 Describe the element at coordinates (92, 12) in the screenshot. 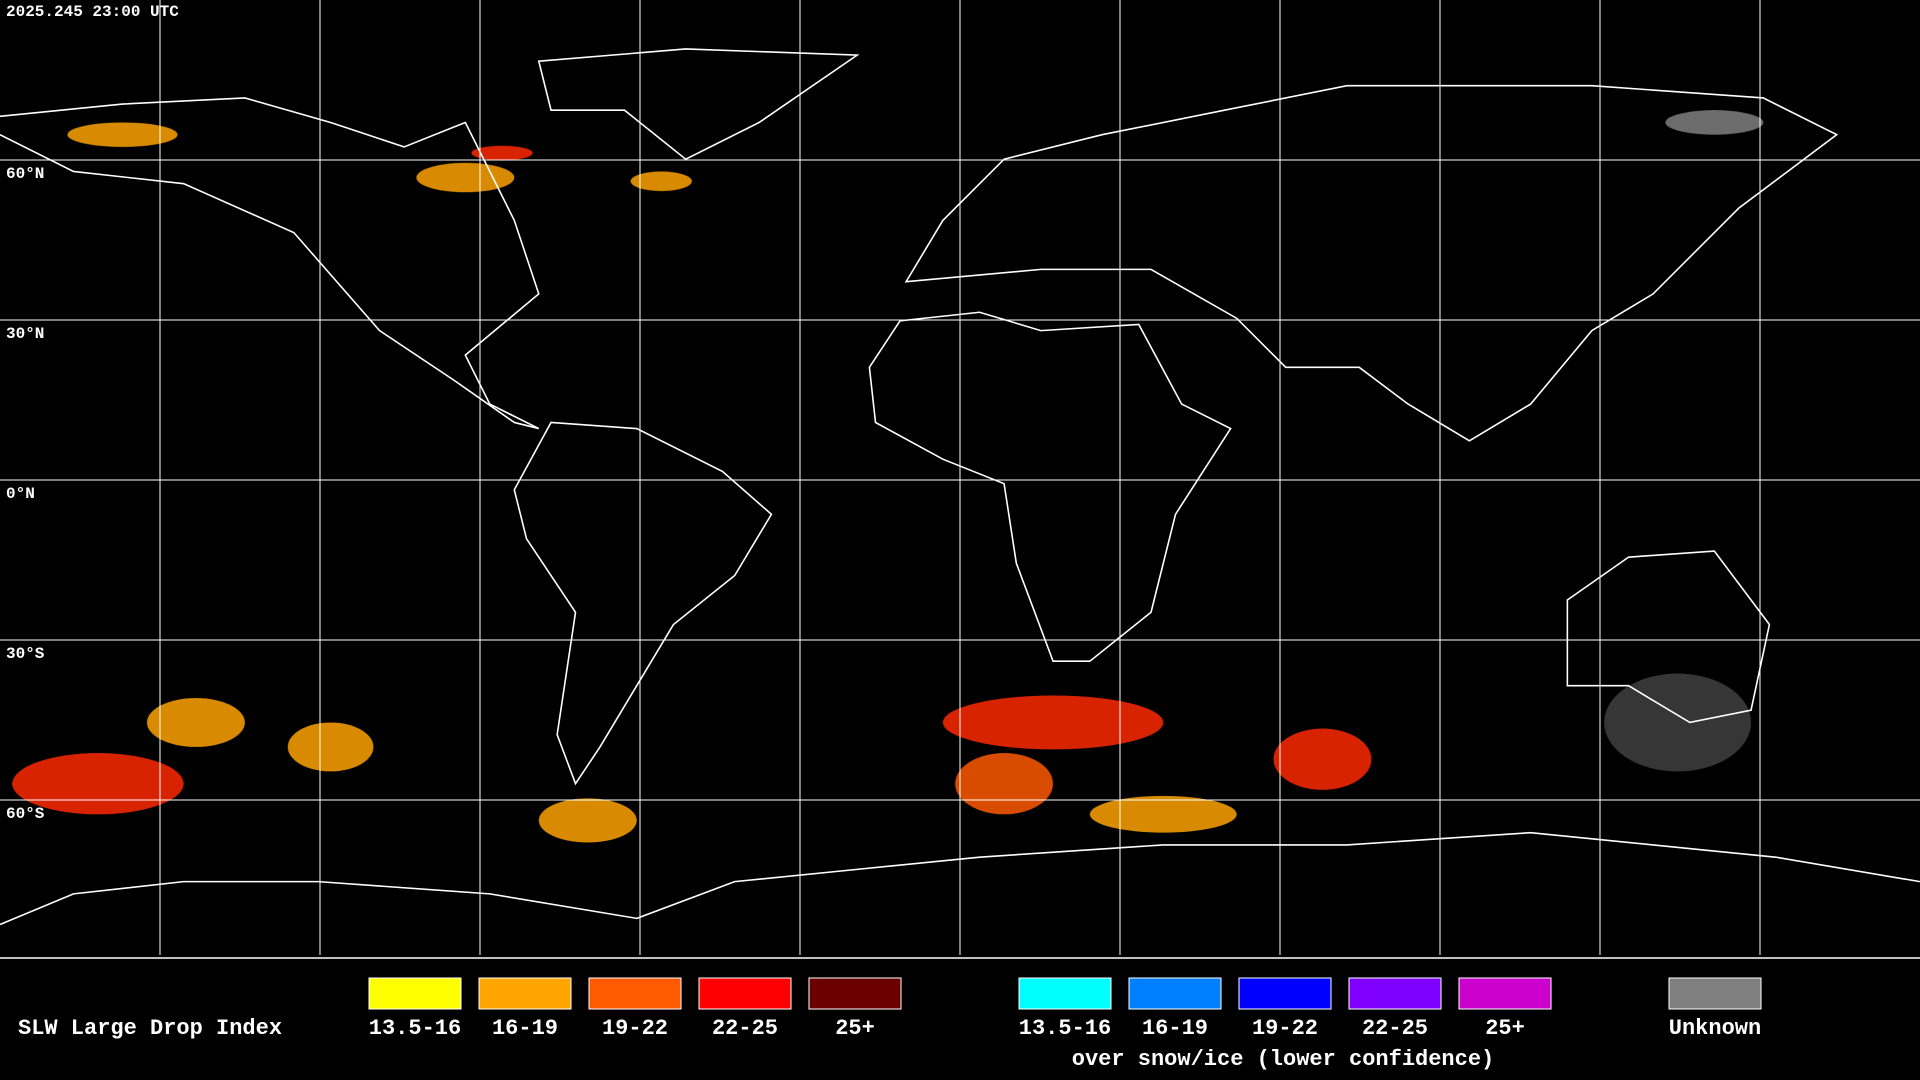

I see `timestamp: 2025.245 23:00 UTC` at that location.